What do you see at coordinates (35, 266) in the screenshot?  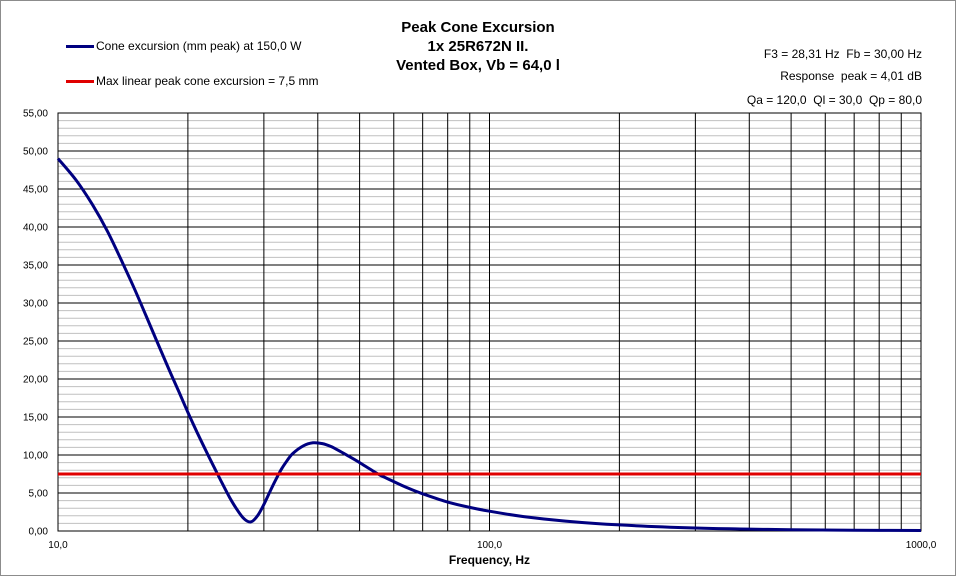 I see `y-tick-label: 35,00` at bounding box center [35, 266].